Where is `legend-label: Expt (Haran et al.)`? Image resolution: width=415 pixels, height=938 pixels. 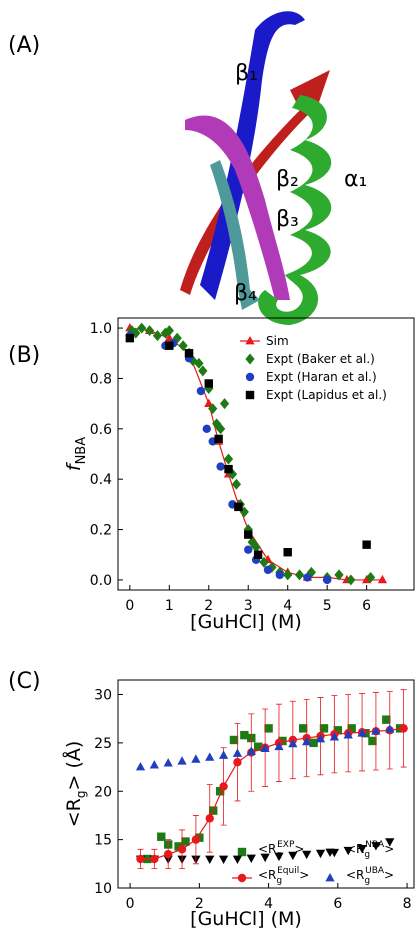 legend-label: Expt (Haran et al.) is located at coordinates (321, 377).